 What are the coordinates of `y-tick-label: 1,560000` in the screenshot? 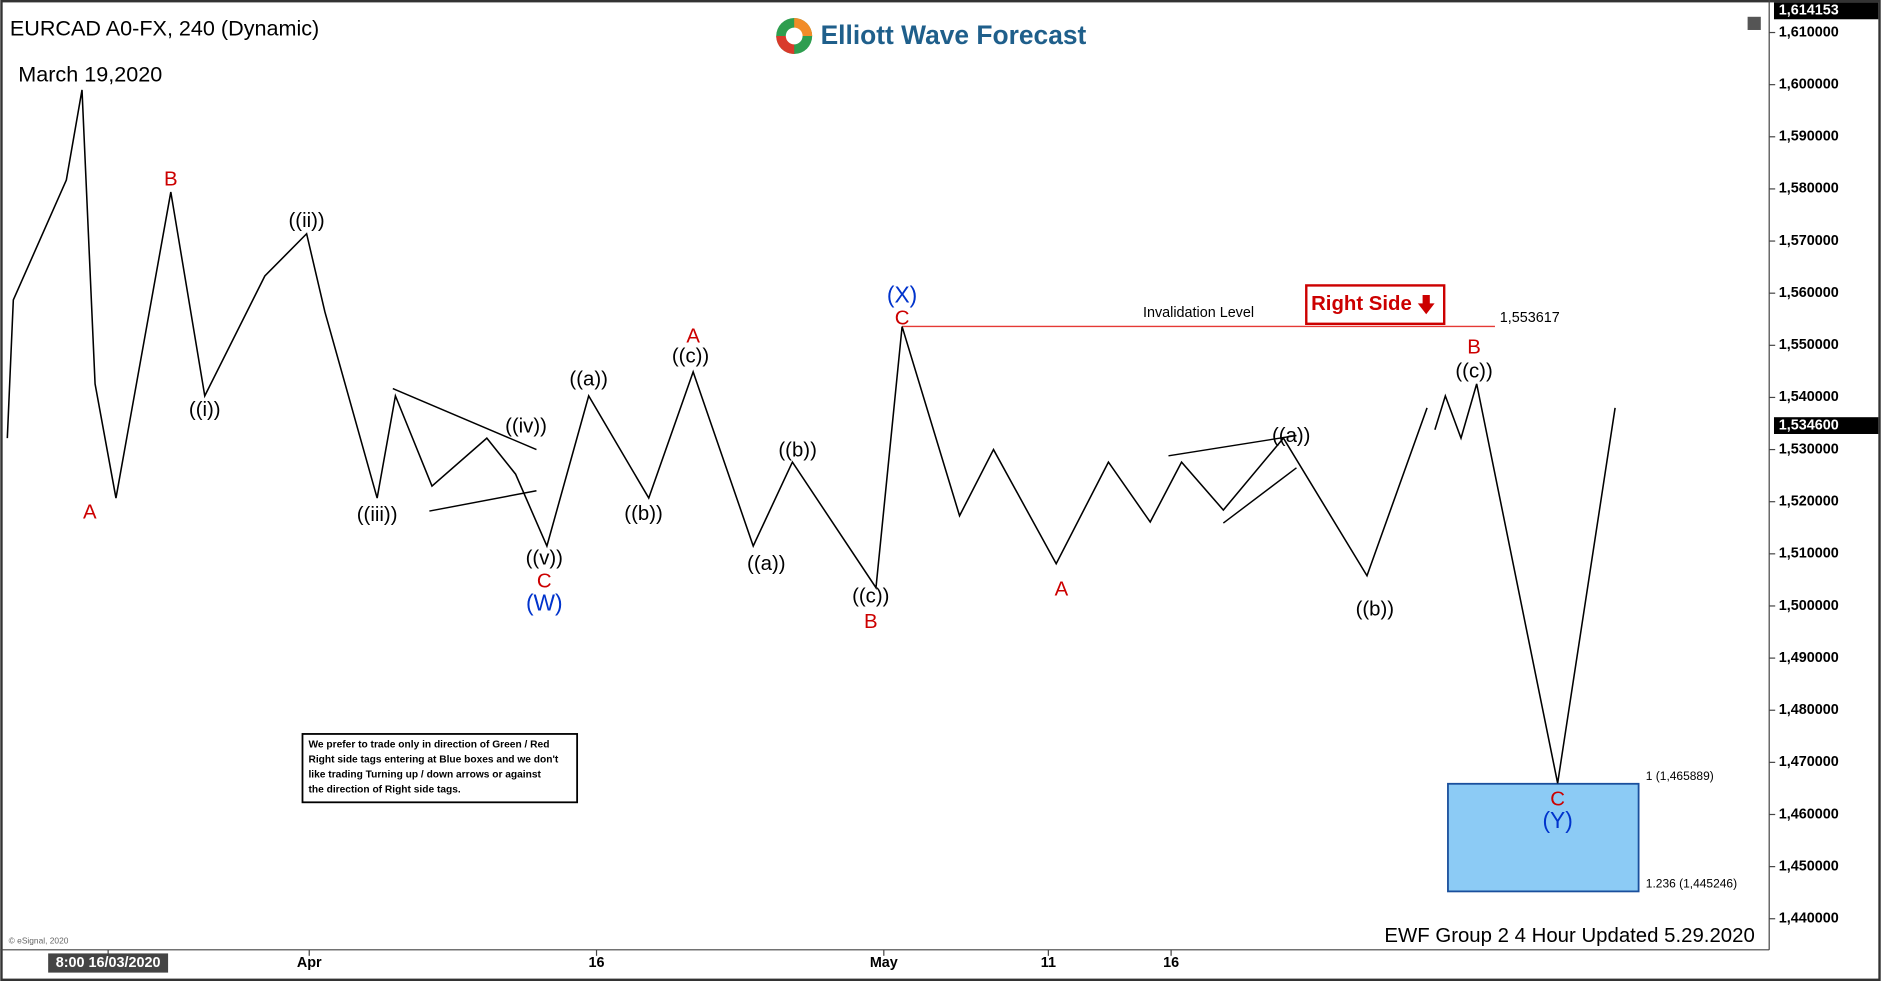 It's located at (1809, 293).